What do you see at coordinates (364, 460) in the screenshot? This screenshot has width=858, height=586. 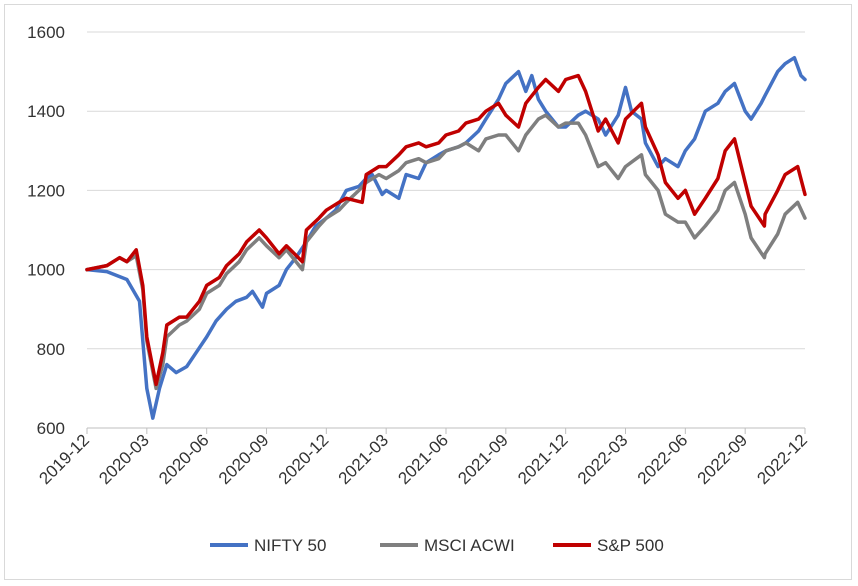 I see `x-tick-label: 2021-03` at bounding box center [364, 460].